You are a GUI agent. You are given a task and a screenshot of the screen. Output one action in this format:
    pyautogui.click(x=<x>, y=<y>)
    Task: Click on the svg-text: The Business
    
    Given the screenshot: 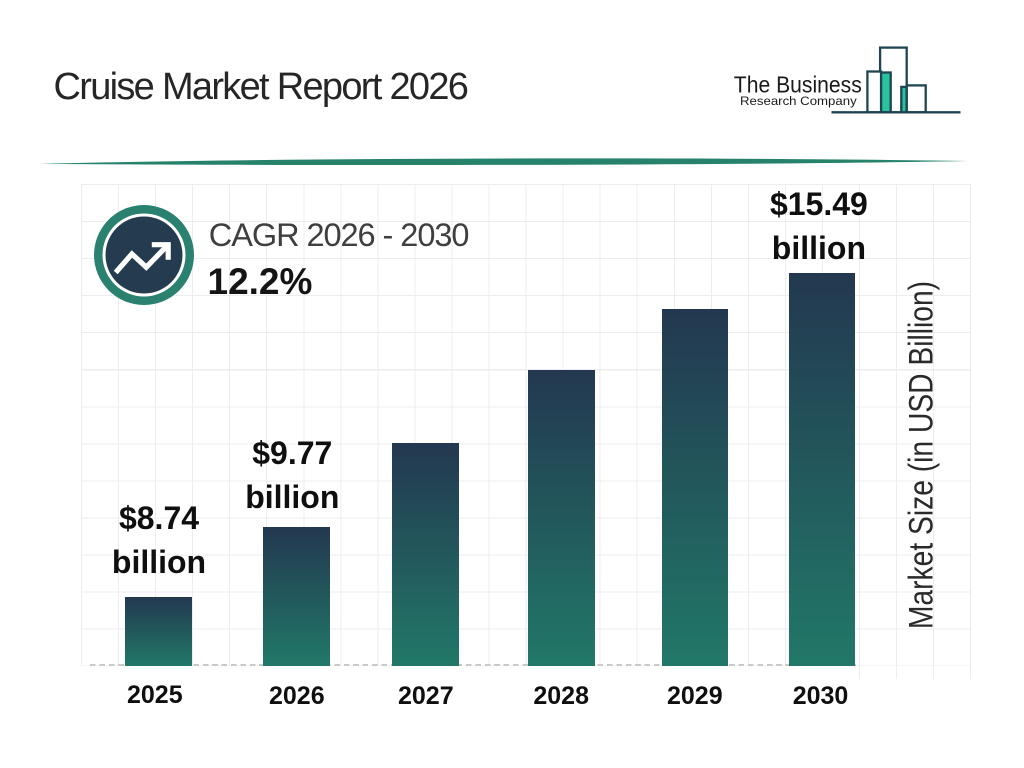 What is the action you would take?
    pyautogui.click(x=798, y=84)
    